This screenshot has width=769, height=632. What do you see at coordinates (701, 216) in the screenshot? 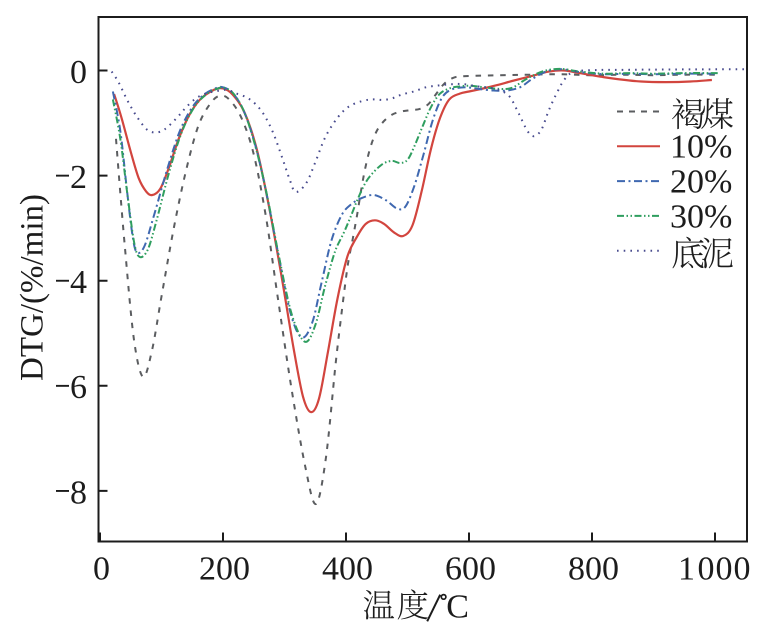
I see `svg-text: 30%` at bounding box center [701, 216].